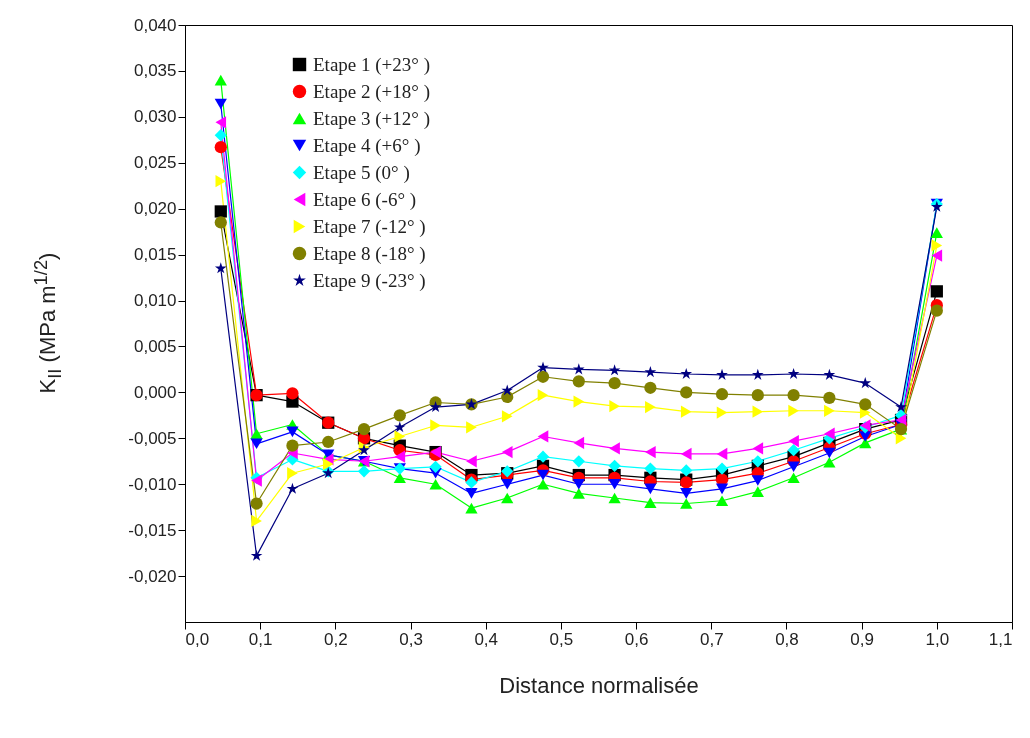 This screenshot has width=1030, height=738. Describe the element at coordinates (155, 117) in the screenshot. I see `y-tick-label: 0,030` at that location.